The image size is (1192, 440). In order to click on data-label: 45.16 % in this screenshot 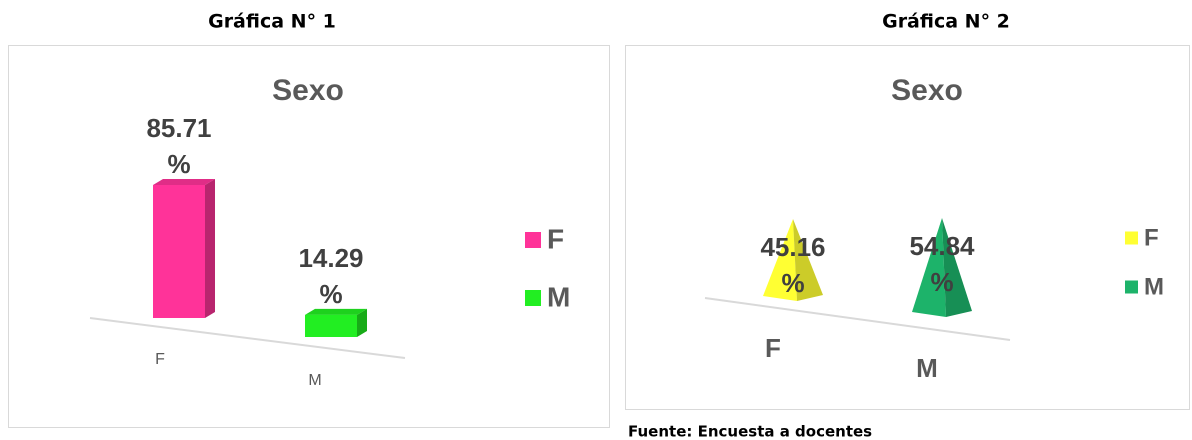, I will do `click(793, 264)`.